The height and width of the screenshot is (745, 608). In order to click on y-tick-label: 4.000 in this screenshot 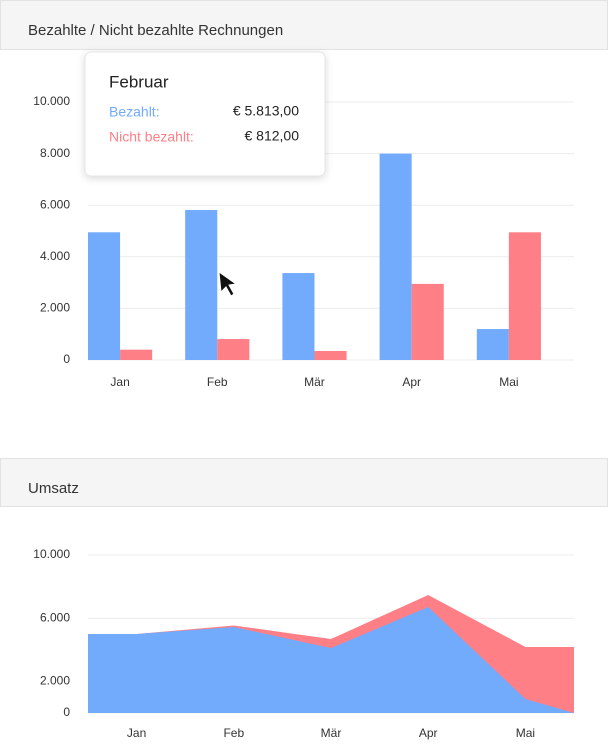, I will do `click(55, 256)`.